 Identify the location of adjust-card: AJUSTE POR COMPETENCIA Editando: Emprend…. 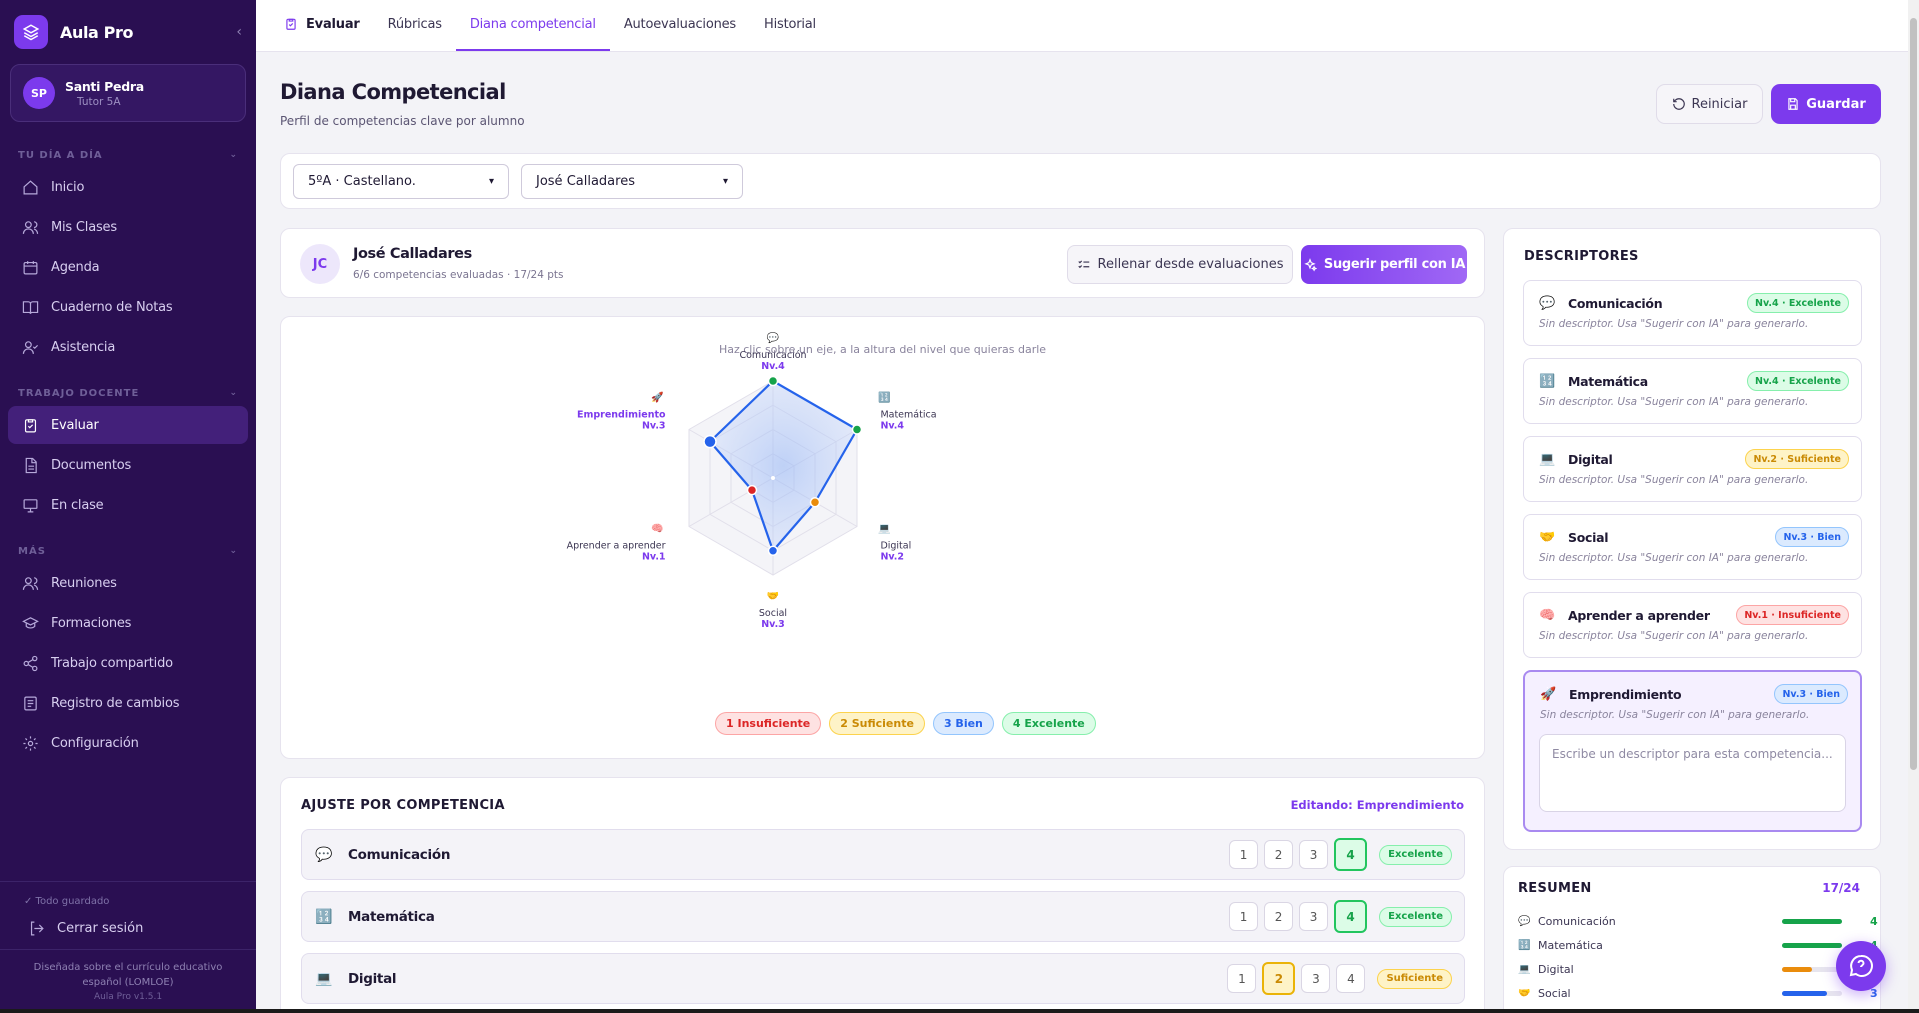
(882, 895).